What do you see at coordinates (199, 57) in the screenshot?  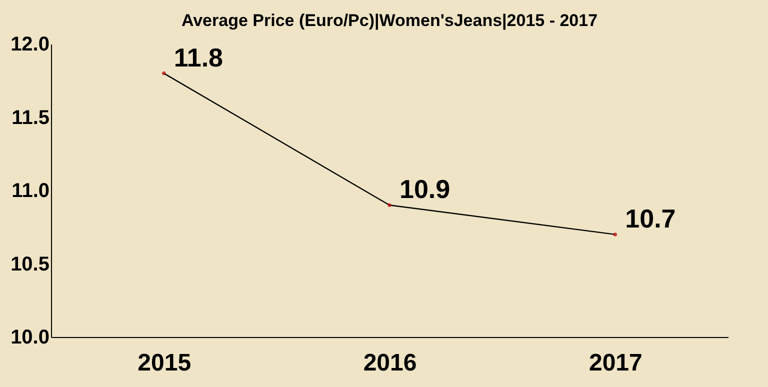 I see `data-label: 11.8` at bounding box center [199, 57].